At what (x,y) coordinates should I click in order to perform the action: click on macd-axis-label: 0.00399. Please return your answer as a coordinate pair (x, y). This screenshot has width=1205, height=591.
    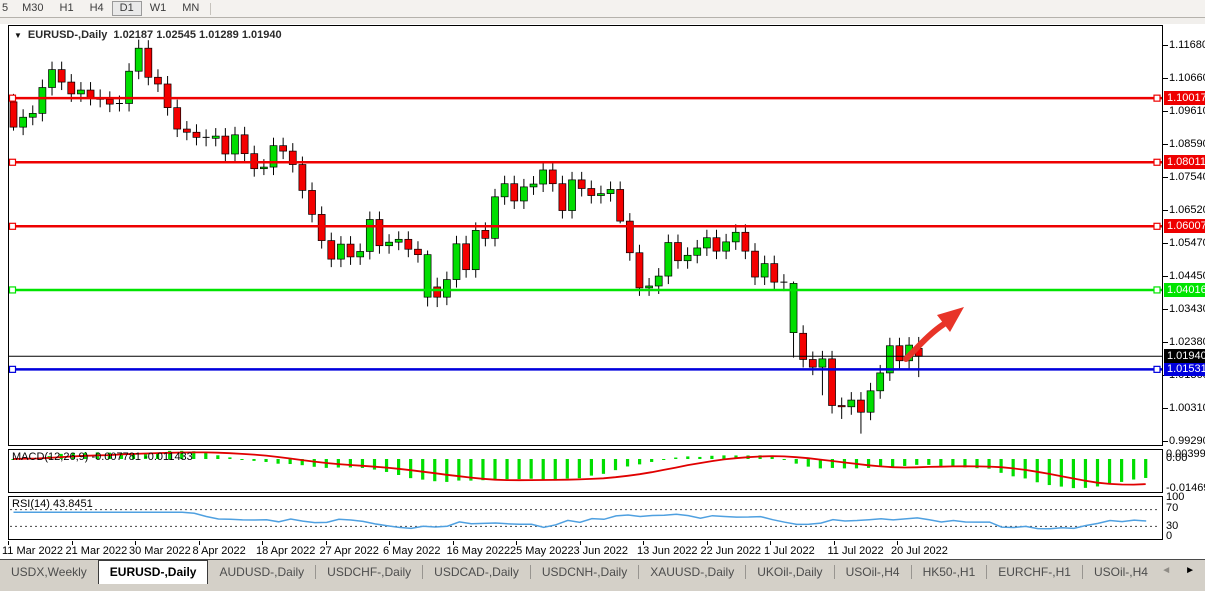
    Looking at the image, I should click on (1185, 454).